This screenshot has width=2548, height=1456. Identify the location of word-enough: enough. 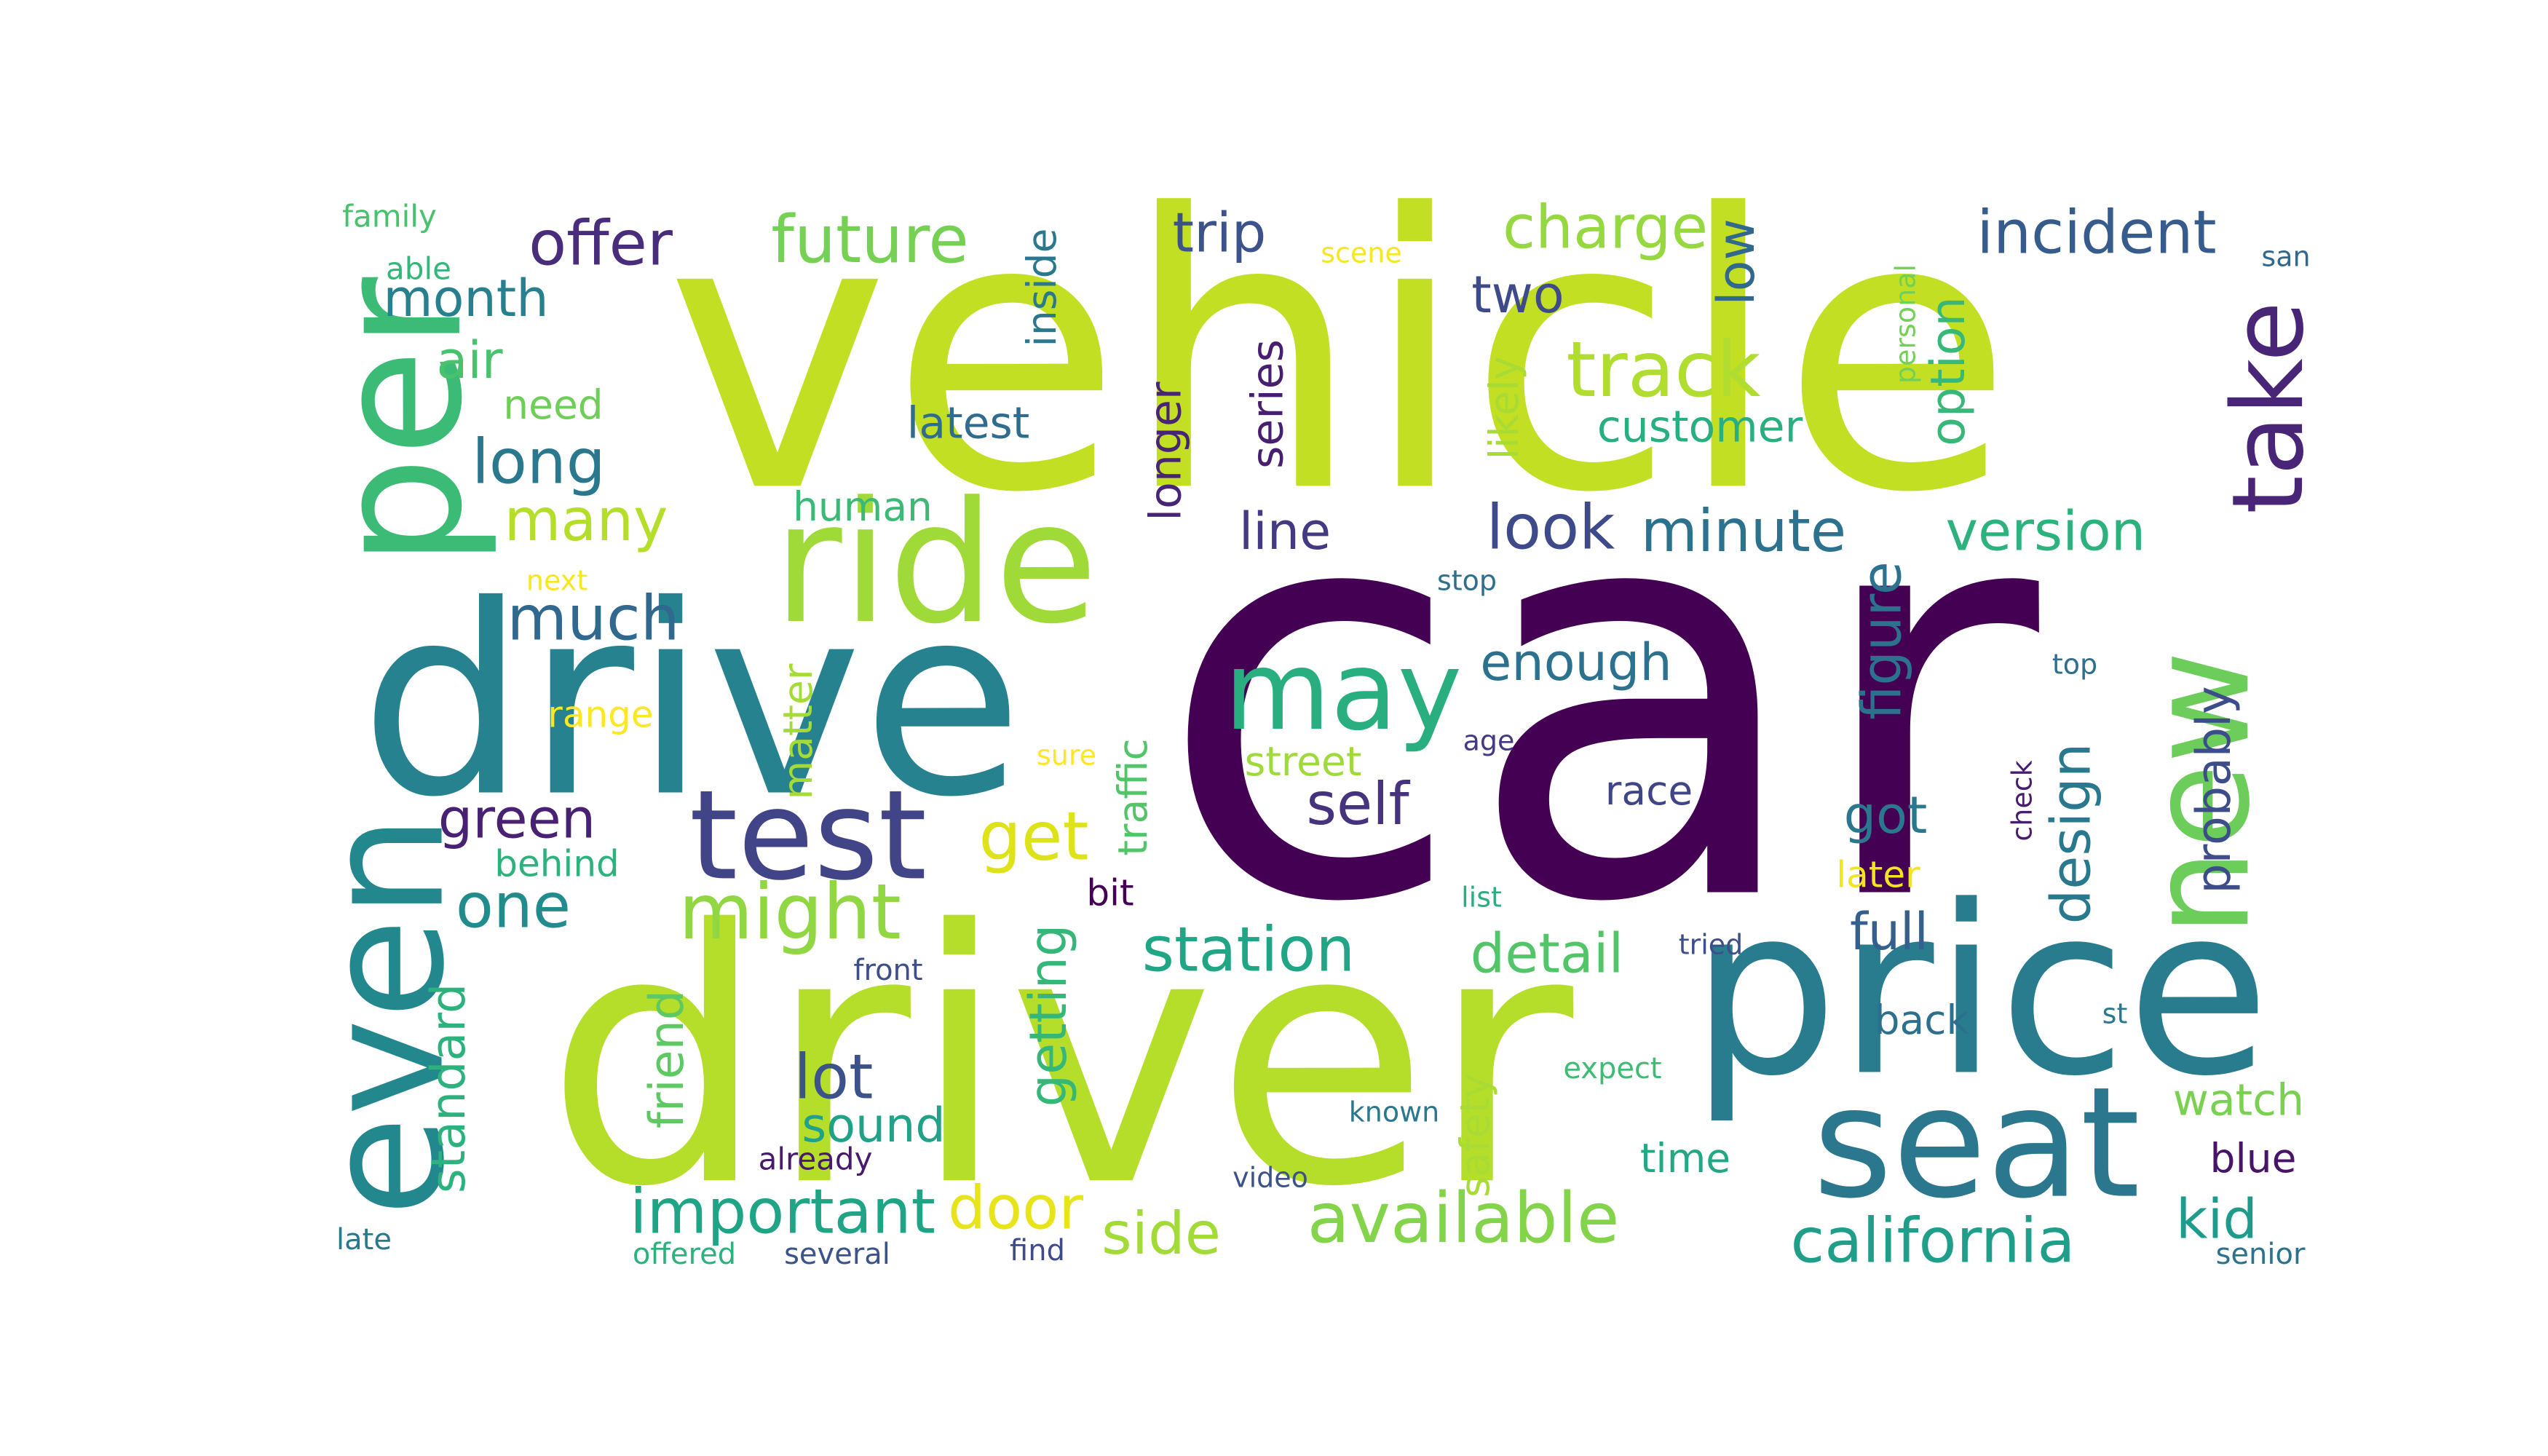
(1575, 662).